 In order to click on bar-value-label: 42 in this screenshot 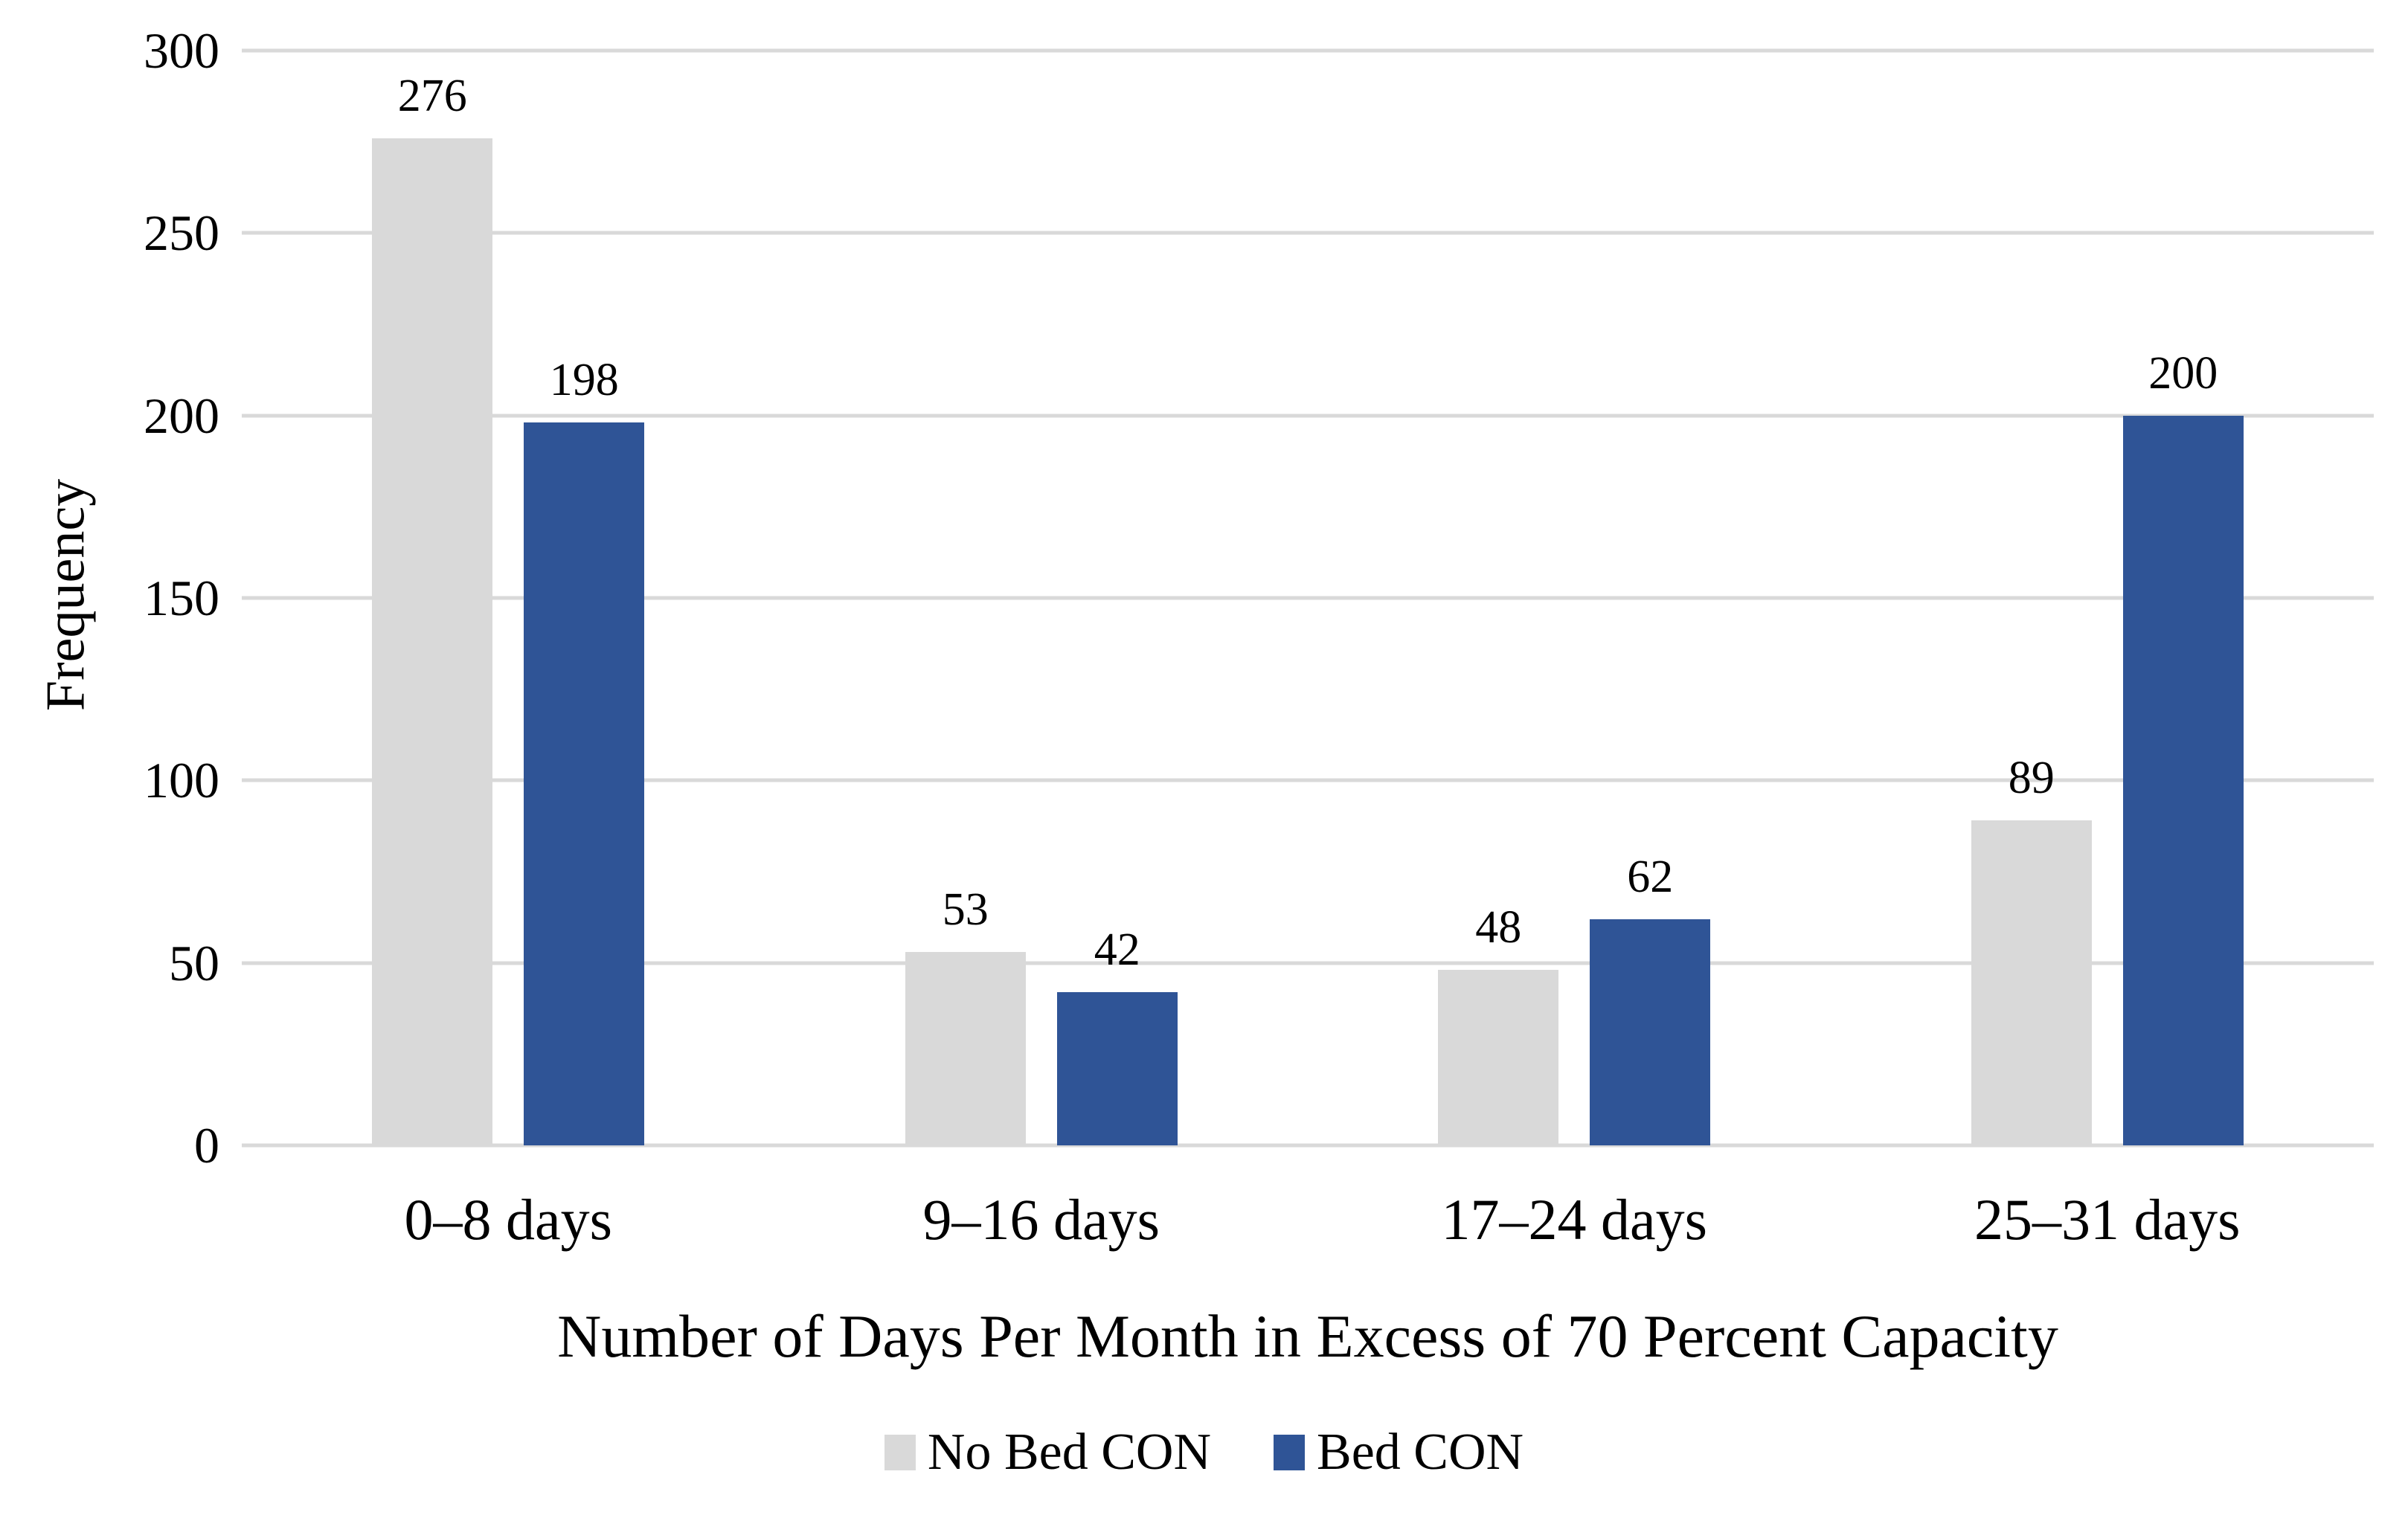, I will do `click(1117, 950)`.